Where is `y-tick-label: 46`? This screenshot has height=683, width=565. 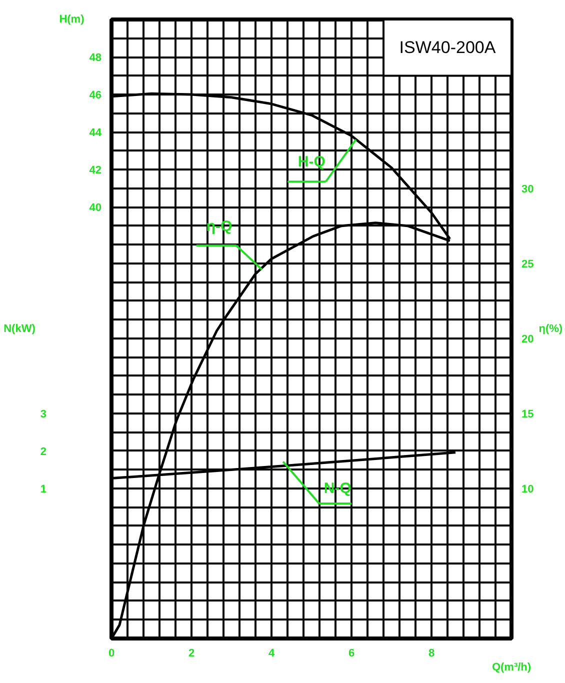
y-tick-label: 46 is located at coordinates (95, 96).